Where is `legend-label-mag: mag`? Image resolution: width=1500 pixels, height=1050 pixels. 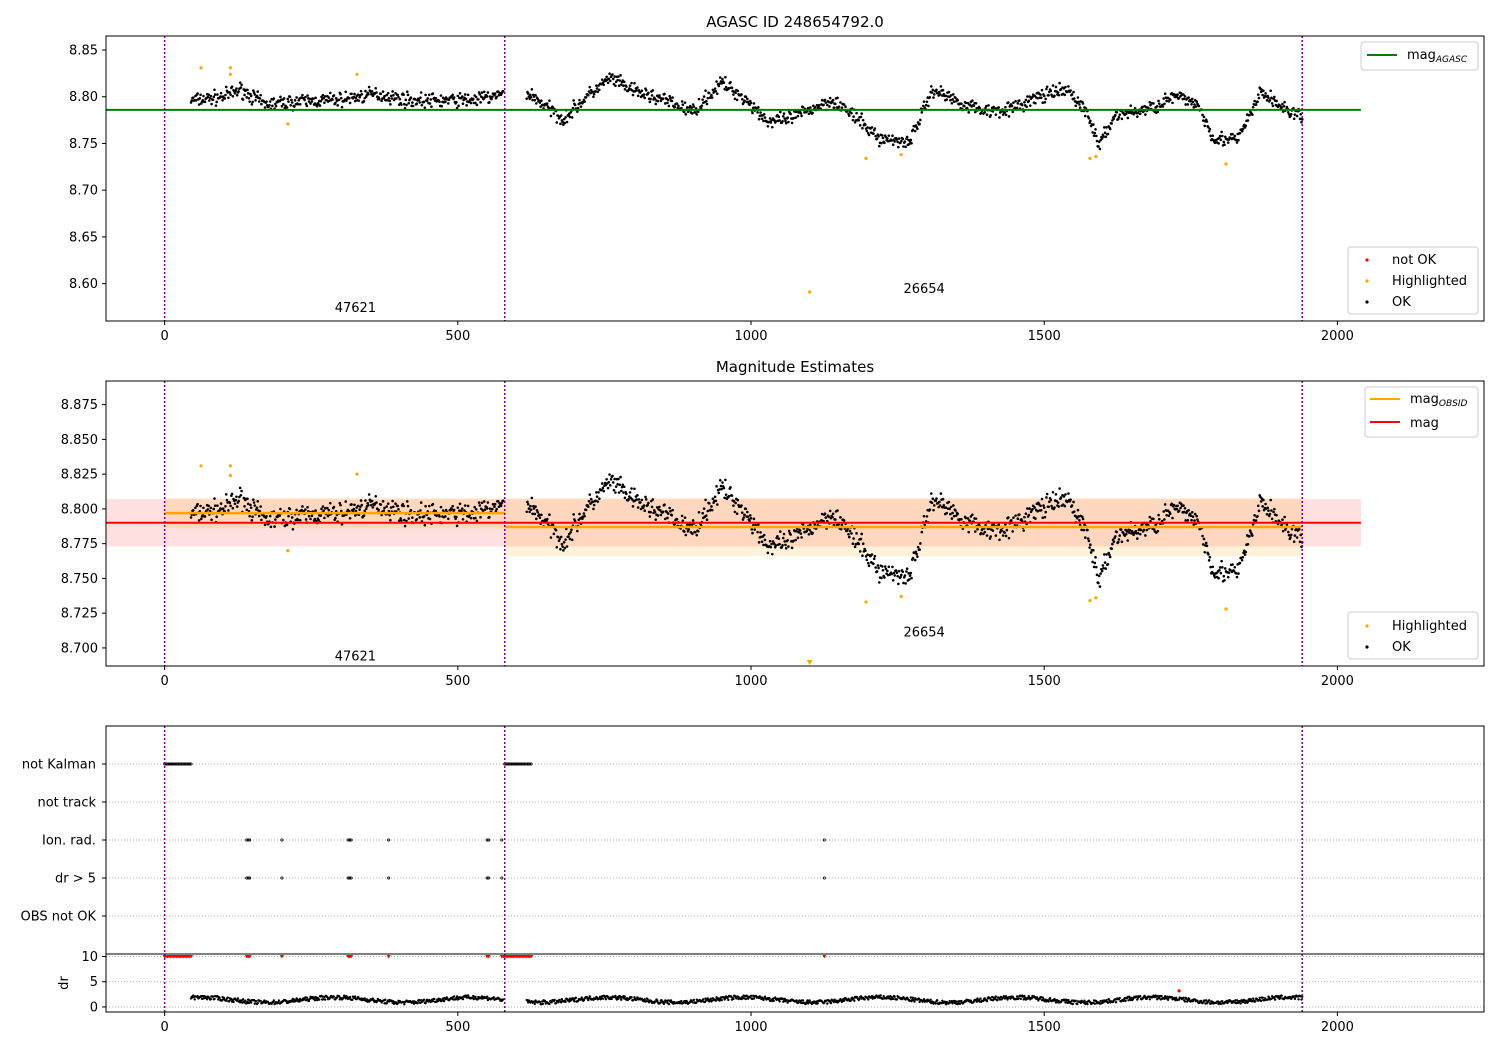 legend-label-mag: mag is located at coordinates (1424, 423).